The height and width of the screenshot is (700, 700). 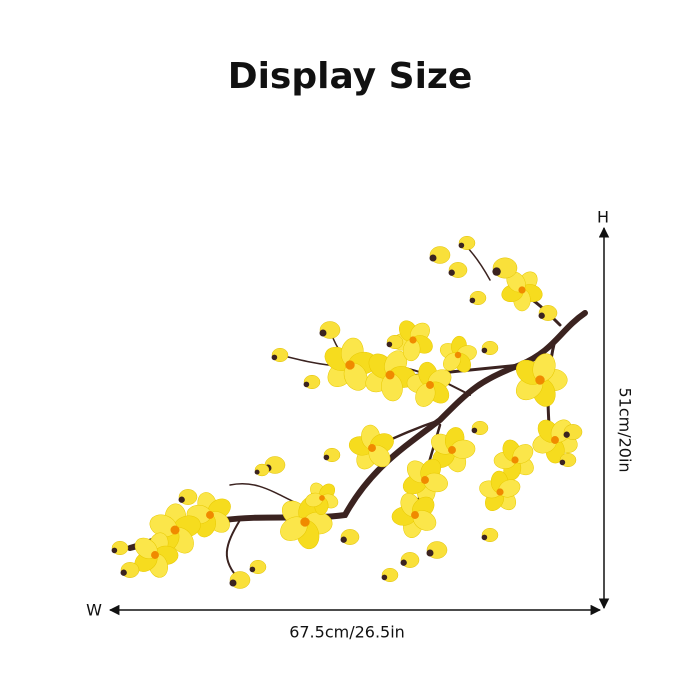 What do you see at coordinates (94, 610) in the screenshot?
I see `width-axis-label: W` at bounding box center [94, 610].